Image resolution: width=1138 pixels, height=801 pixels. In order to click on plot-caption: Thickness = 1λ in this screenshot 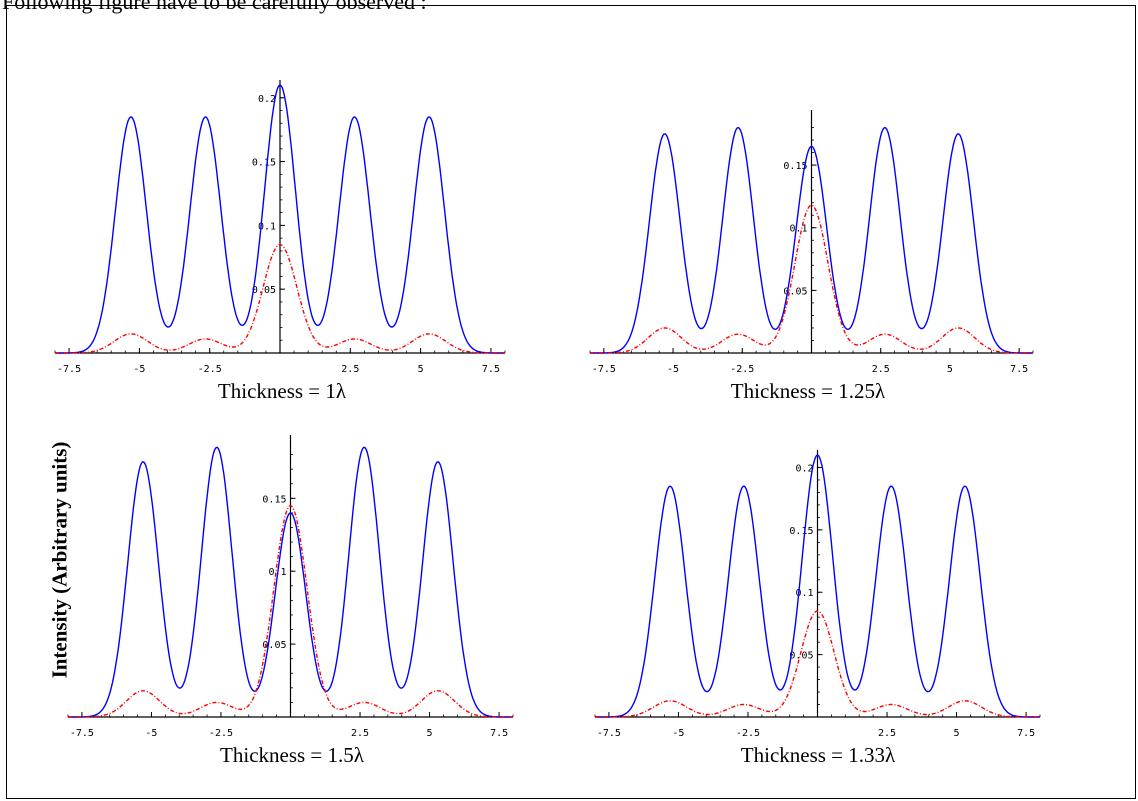, I will do `click(282, 391)`.